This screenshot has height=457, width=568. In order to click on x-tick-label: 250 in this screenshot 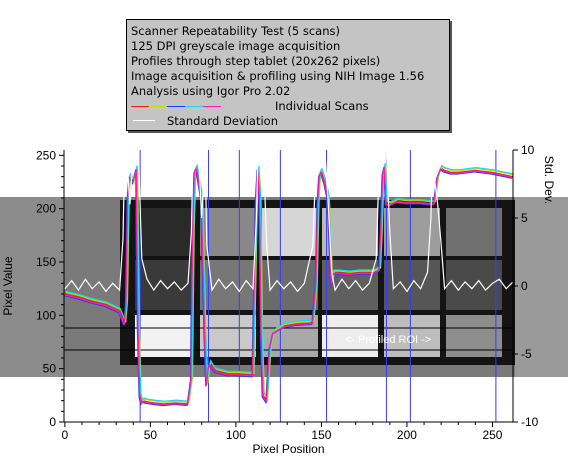, I will do `click(492, 435)`.